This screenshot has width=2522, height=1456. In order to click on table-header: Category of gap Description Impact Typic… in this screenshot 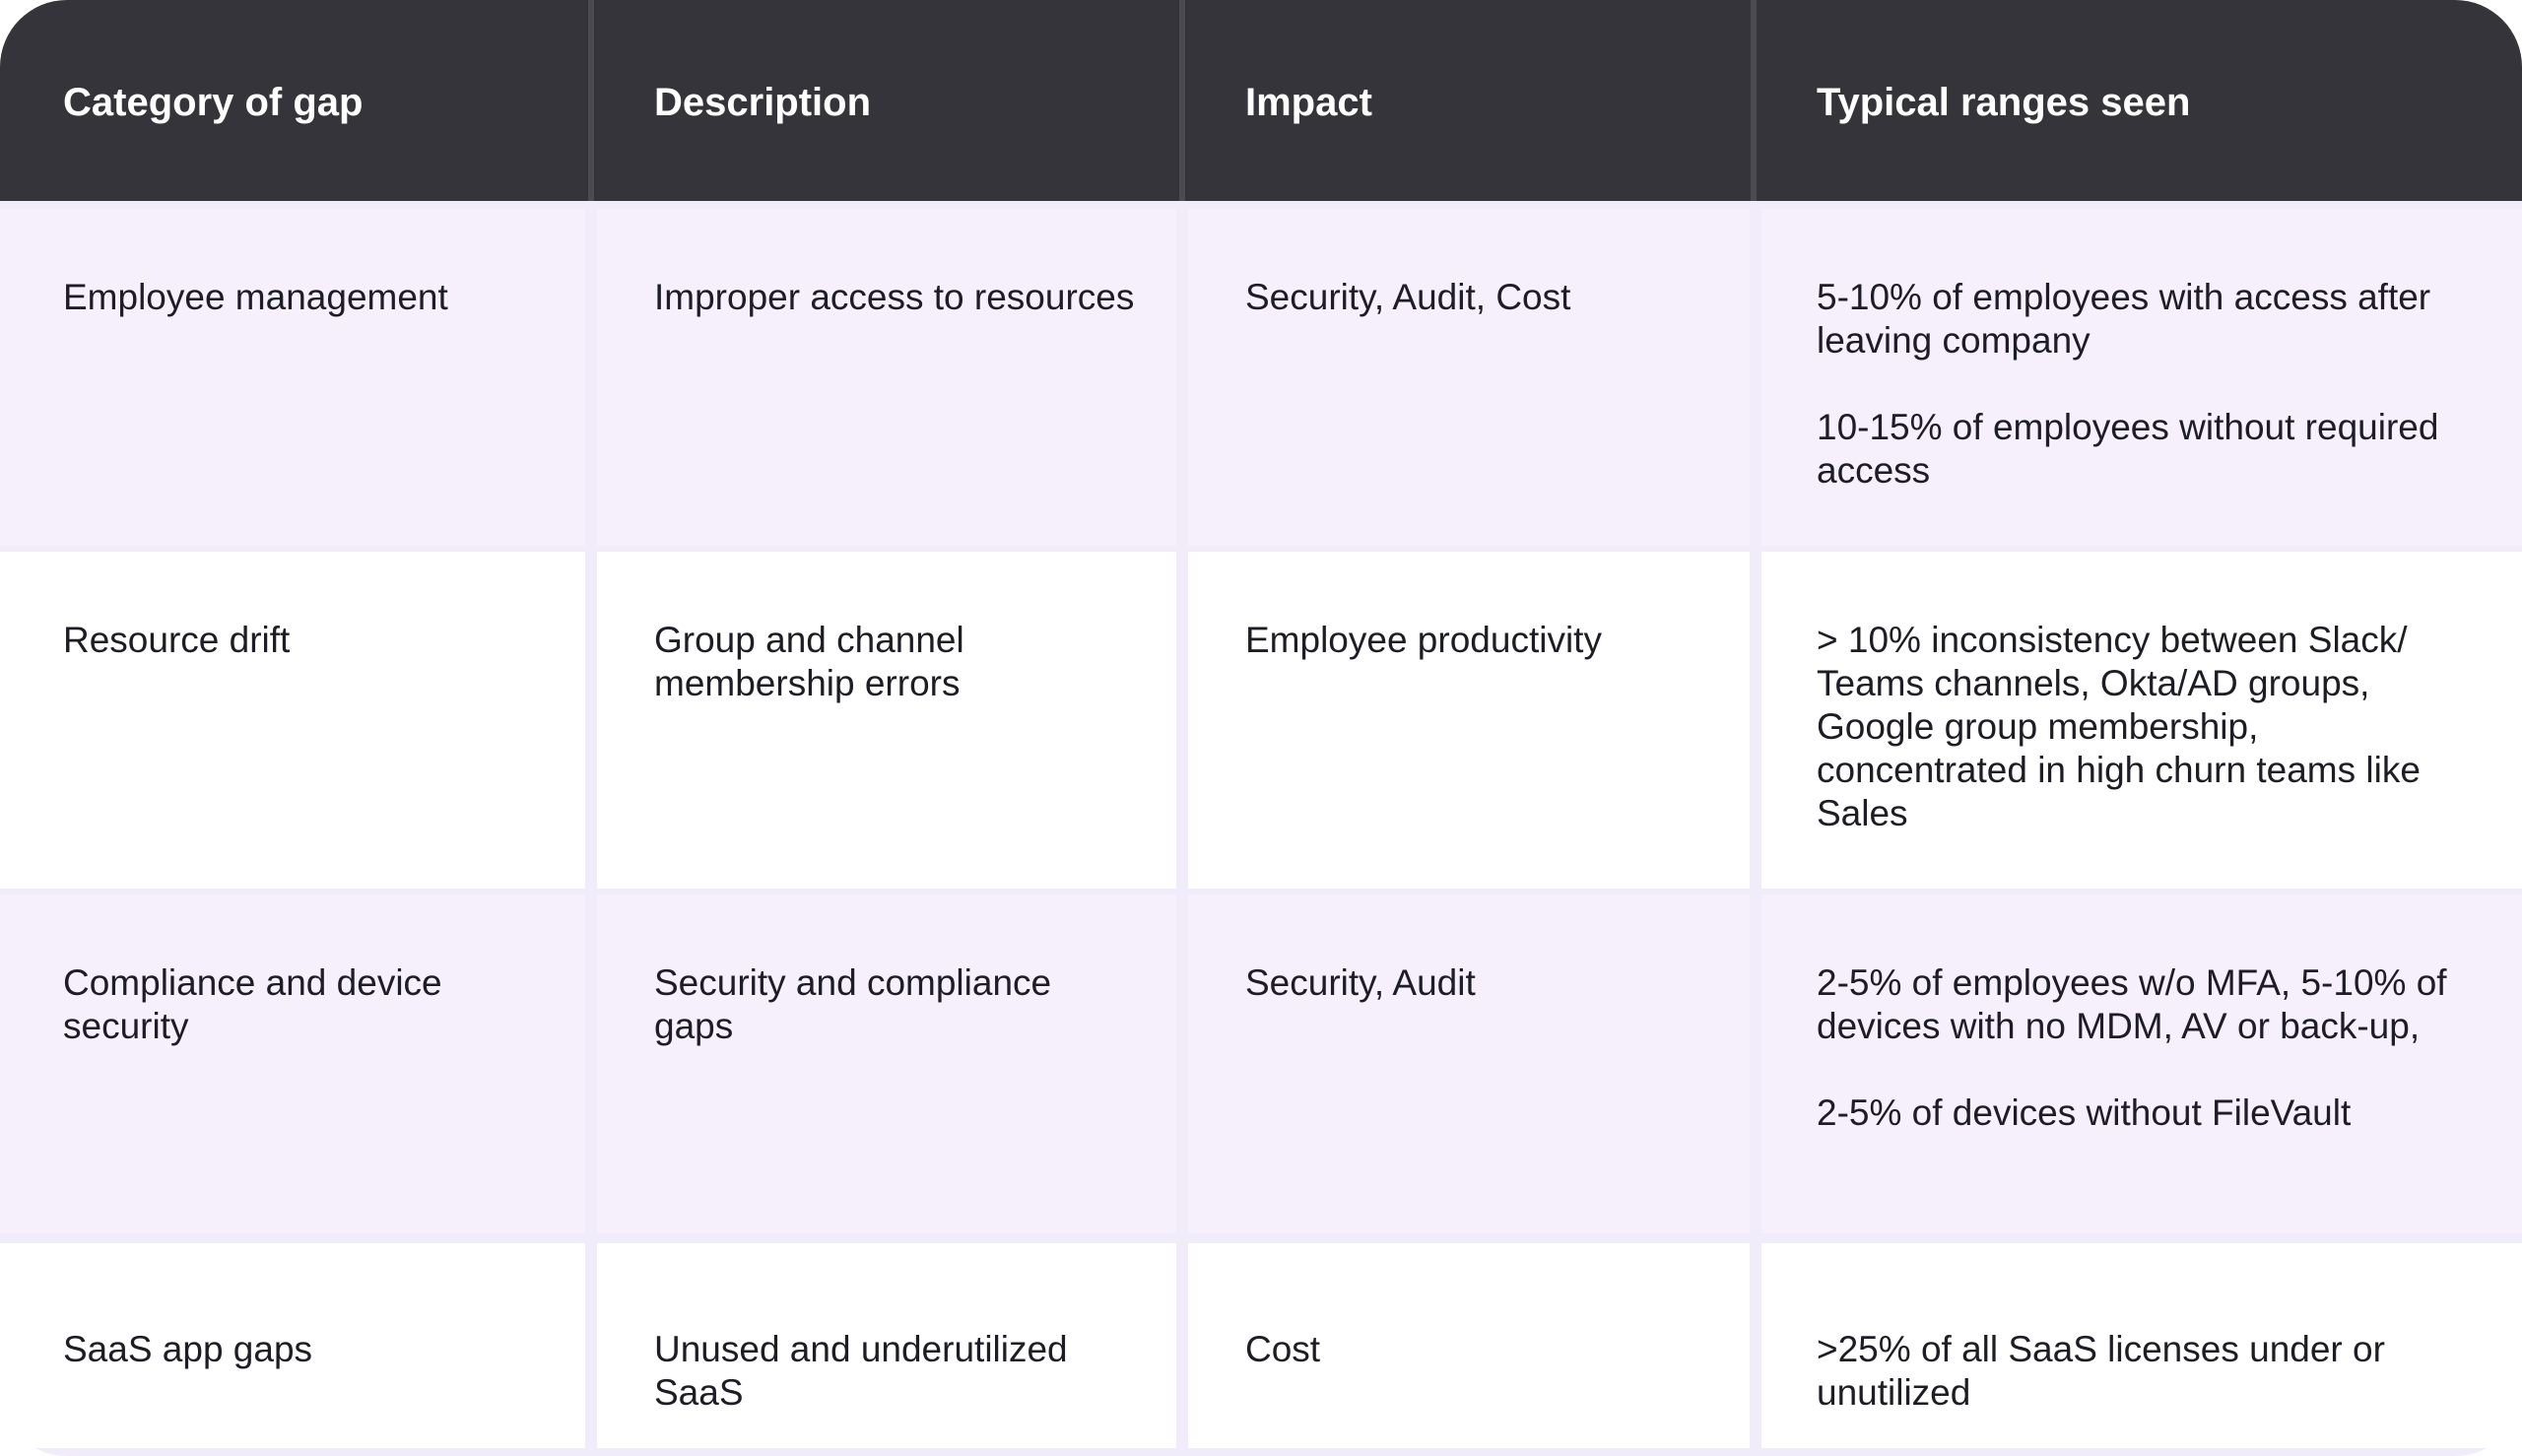, I will do `click(1261, 100)`.